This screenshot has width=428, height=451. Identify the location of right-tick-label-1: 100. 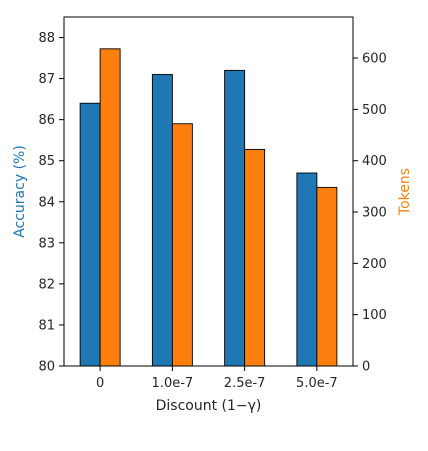
(374, 315).